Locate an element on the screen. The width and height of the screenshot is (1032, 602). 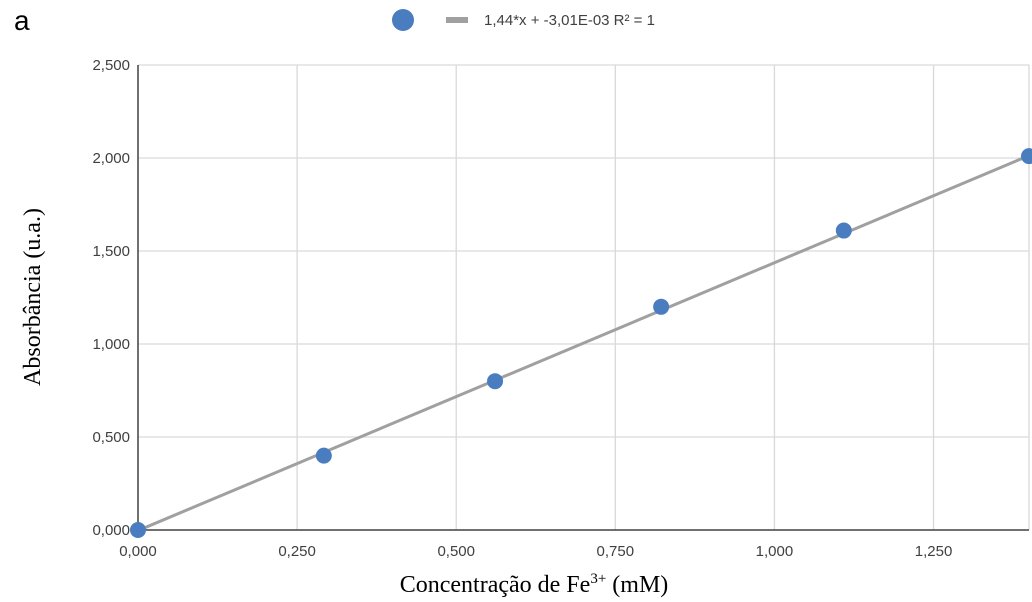
legend-trendline-label: 1,44*x + -3,01E-03 R² = 1 is located at coordinates (569, 20).